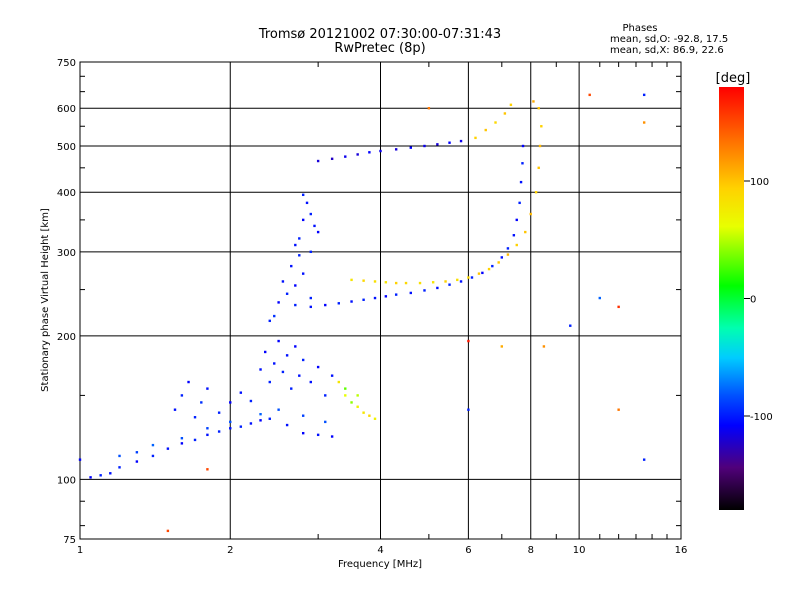  I want to click on colorbar-tick-label: -100, so click(761, 417).